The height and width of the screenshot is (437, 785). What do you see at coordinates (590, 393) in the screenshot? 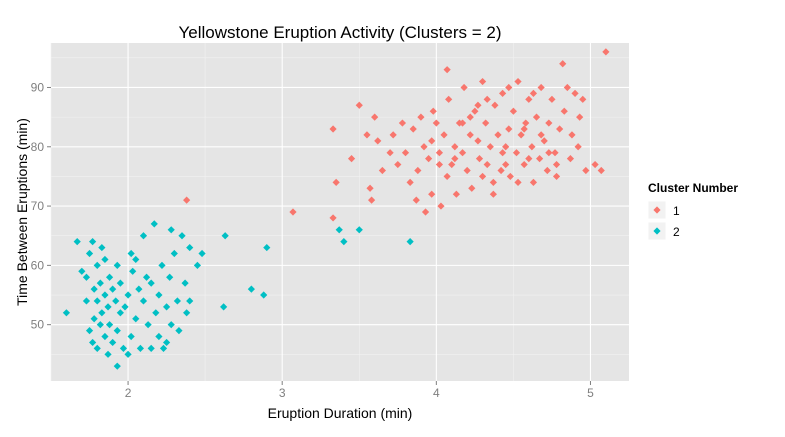
I see `x-tick-label: 5` at bounding box center [590, 393].